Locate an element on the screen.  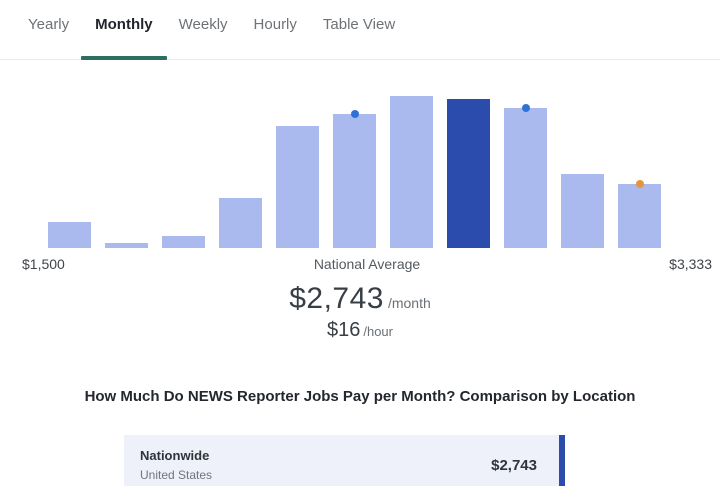
average-monthly: $2,743/month is located at coordinates (360, 299).